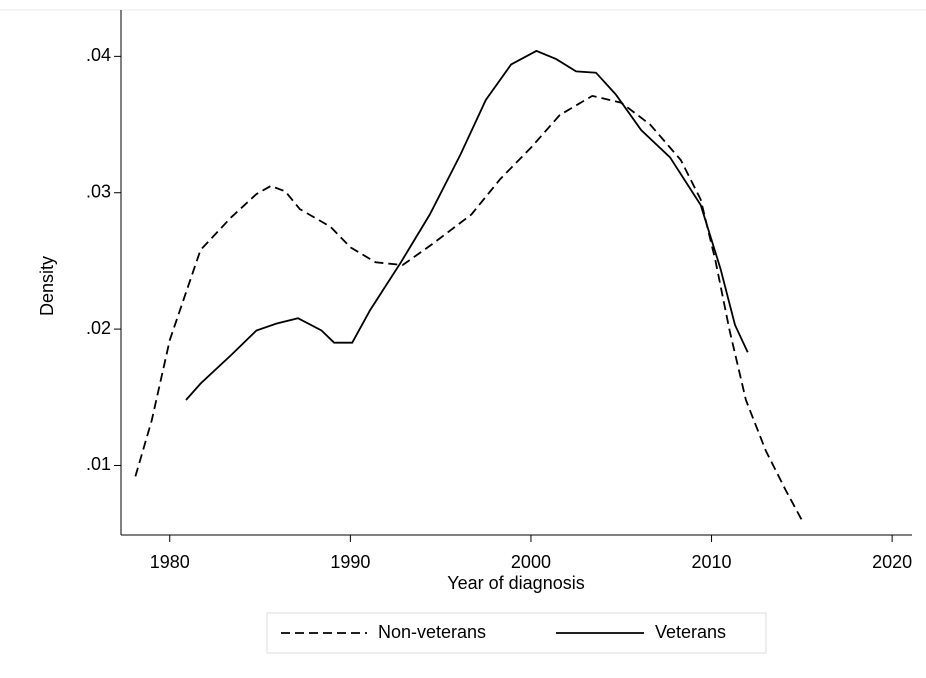 The width and height of the screenshot is (926, 678). What do you see at coordinates (690, 632) in the screenshot?
I see `legend-label: Veterans` at bounding box center [690, 632].